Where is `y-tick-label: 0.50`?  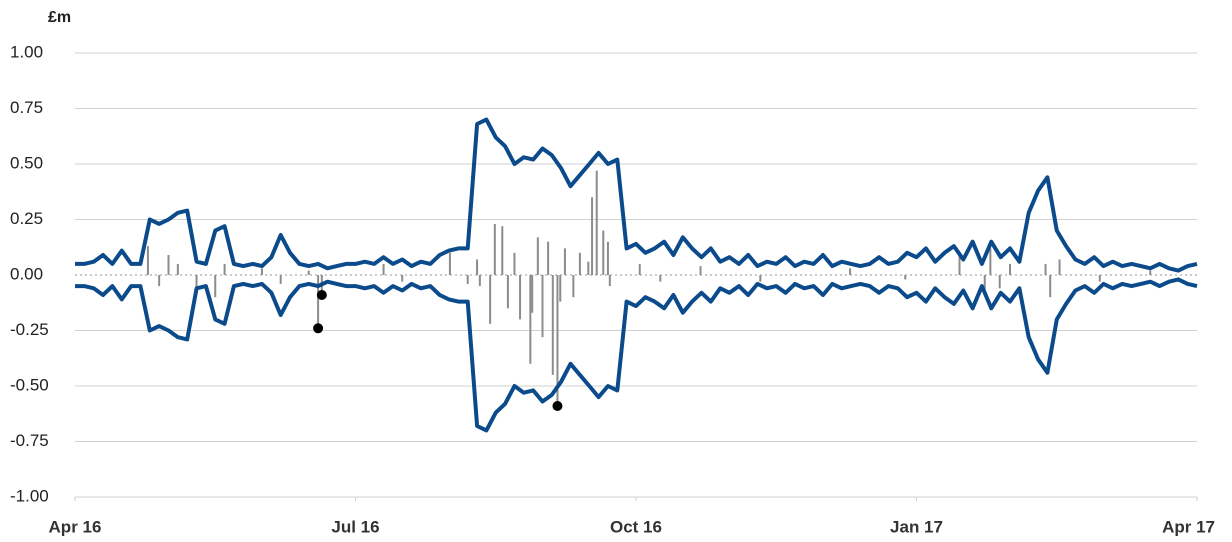 y-tick-label: 0.50 is located at coordinates (26, 162).